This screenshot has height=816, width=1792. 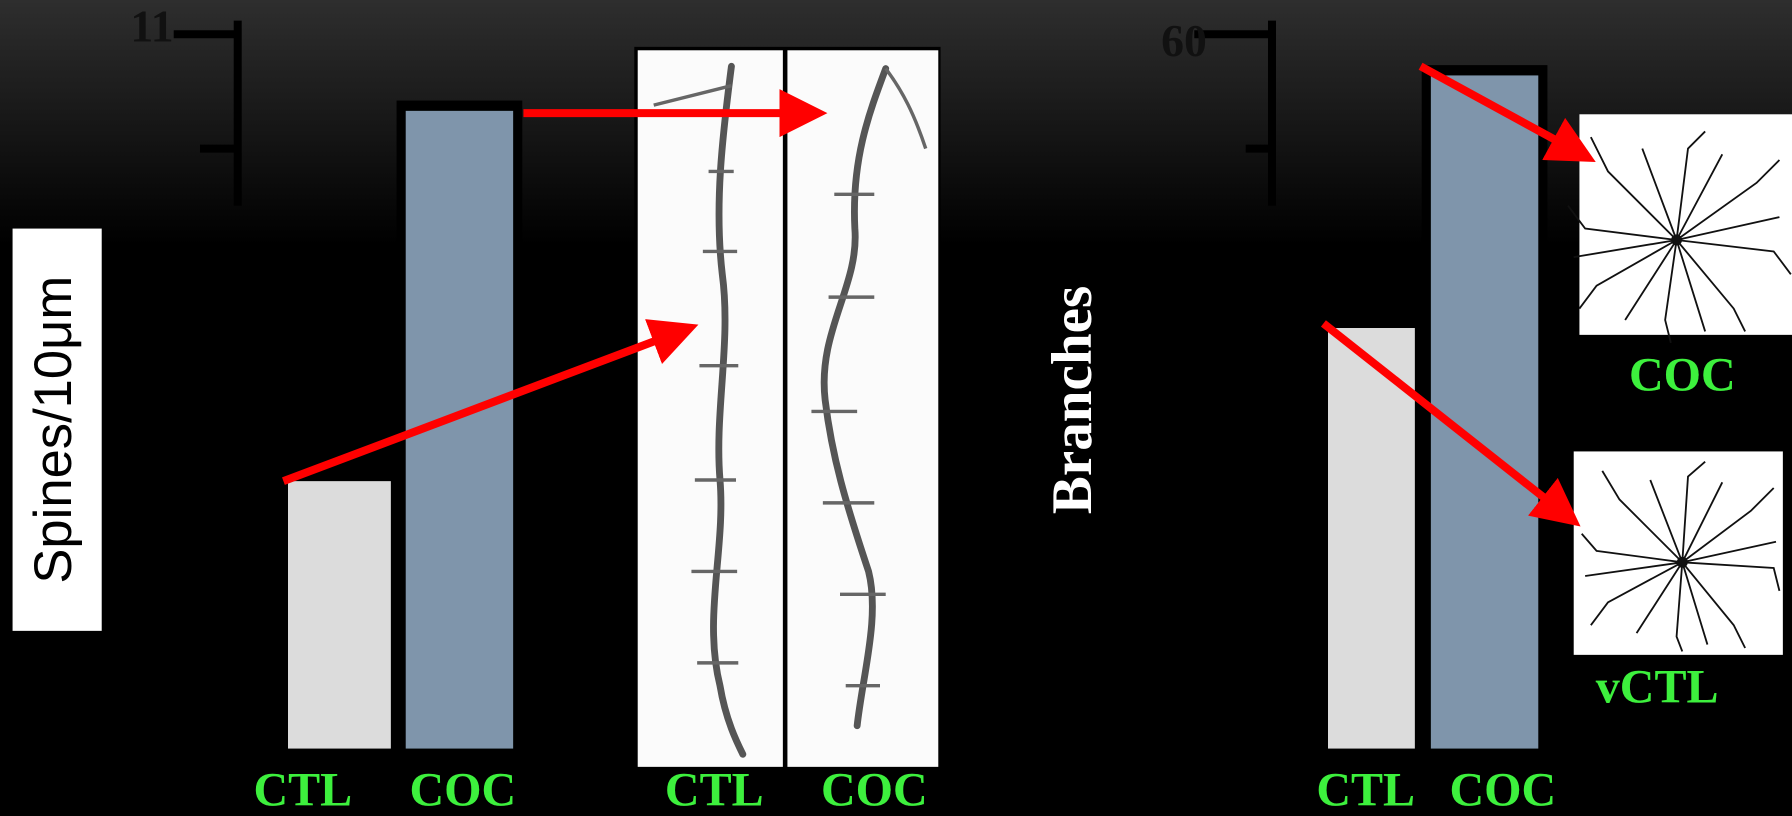 I want to click on y-tick-label: 60, so click(x=1184, y=40).